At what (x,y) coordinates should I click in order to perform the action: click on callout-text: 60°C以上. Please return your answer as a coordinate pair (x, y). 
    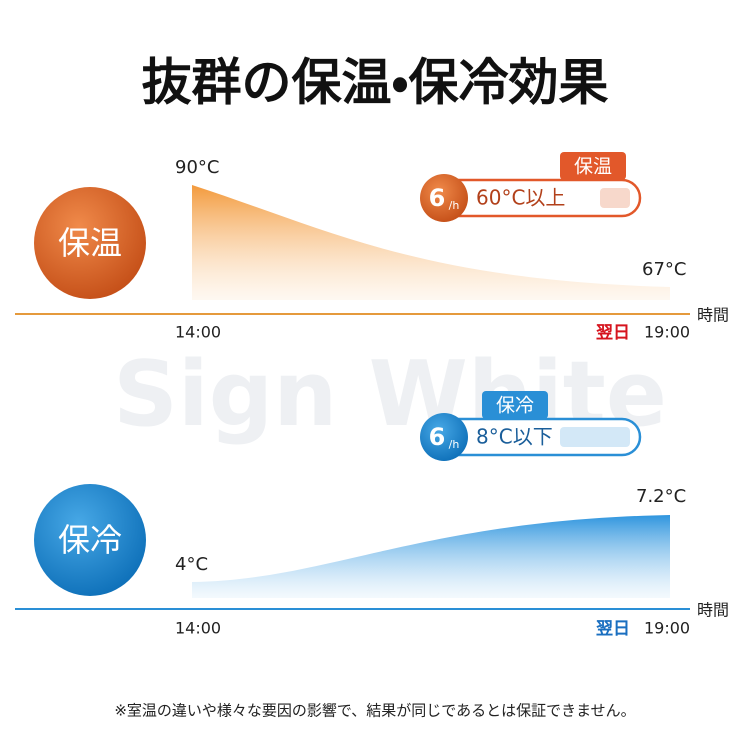
    Looking at the image, I should click on (520, 198).